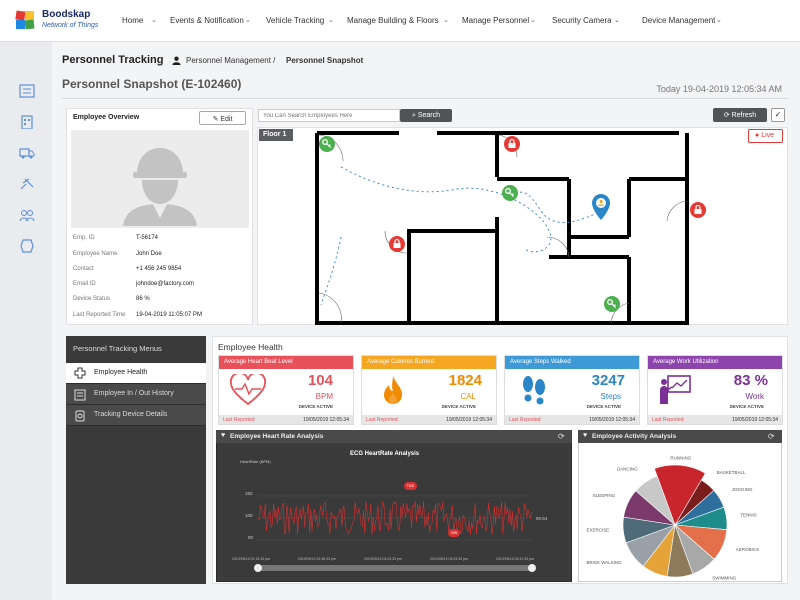  Describe the element at coordinates (414, 115) in the screenshot. I see `search-icon: ⌕` at that location.